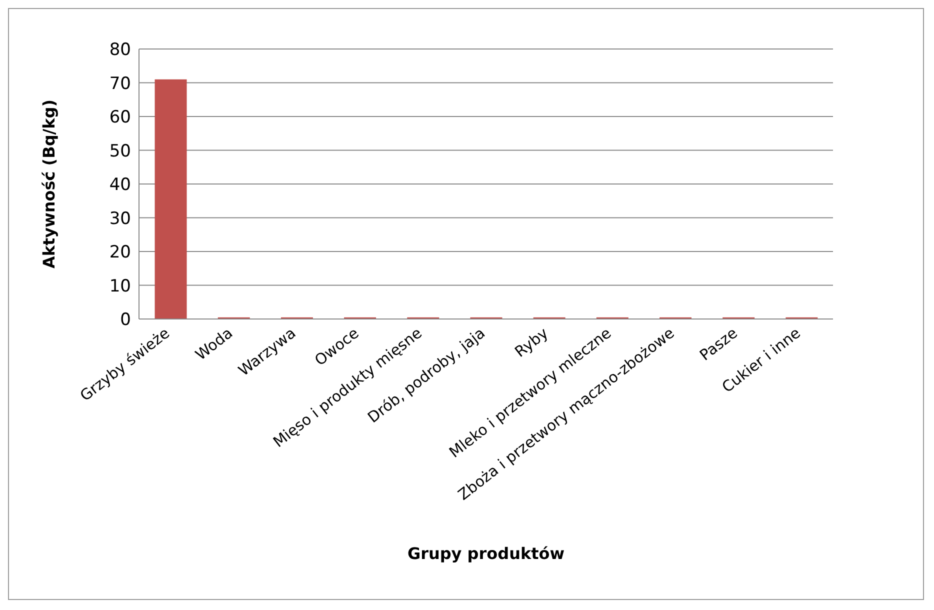 This screenshot has width=934, height=610. I want to click on y-tick-label: 30, so click(120, 218).